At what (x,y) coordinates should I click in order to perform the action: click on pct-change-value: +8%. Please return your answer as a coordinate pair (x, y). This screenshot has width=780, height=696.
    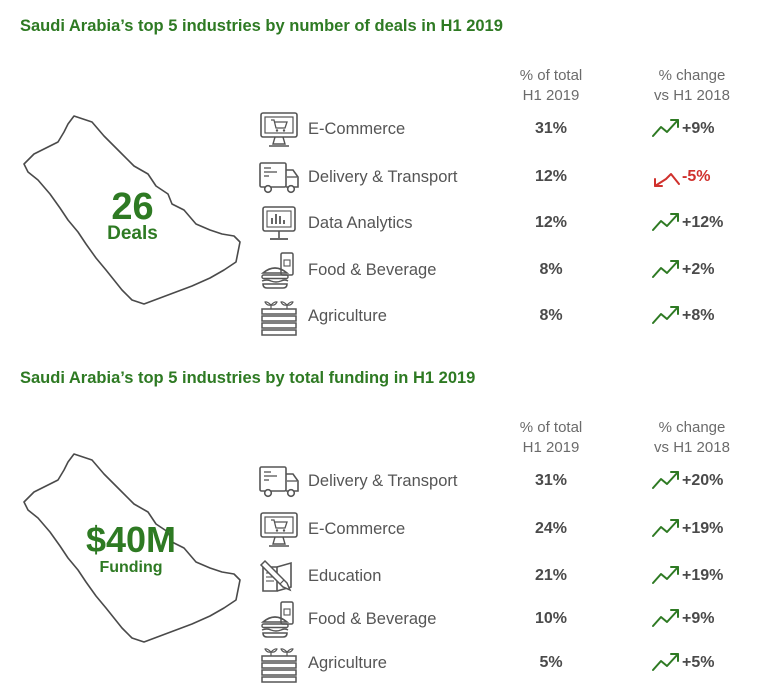
    Looking at the image, I should click on (698, 315).